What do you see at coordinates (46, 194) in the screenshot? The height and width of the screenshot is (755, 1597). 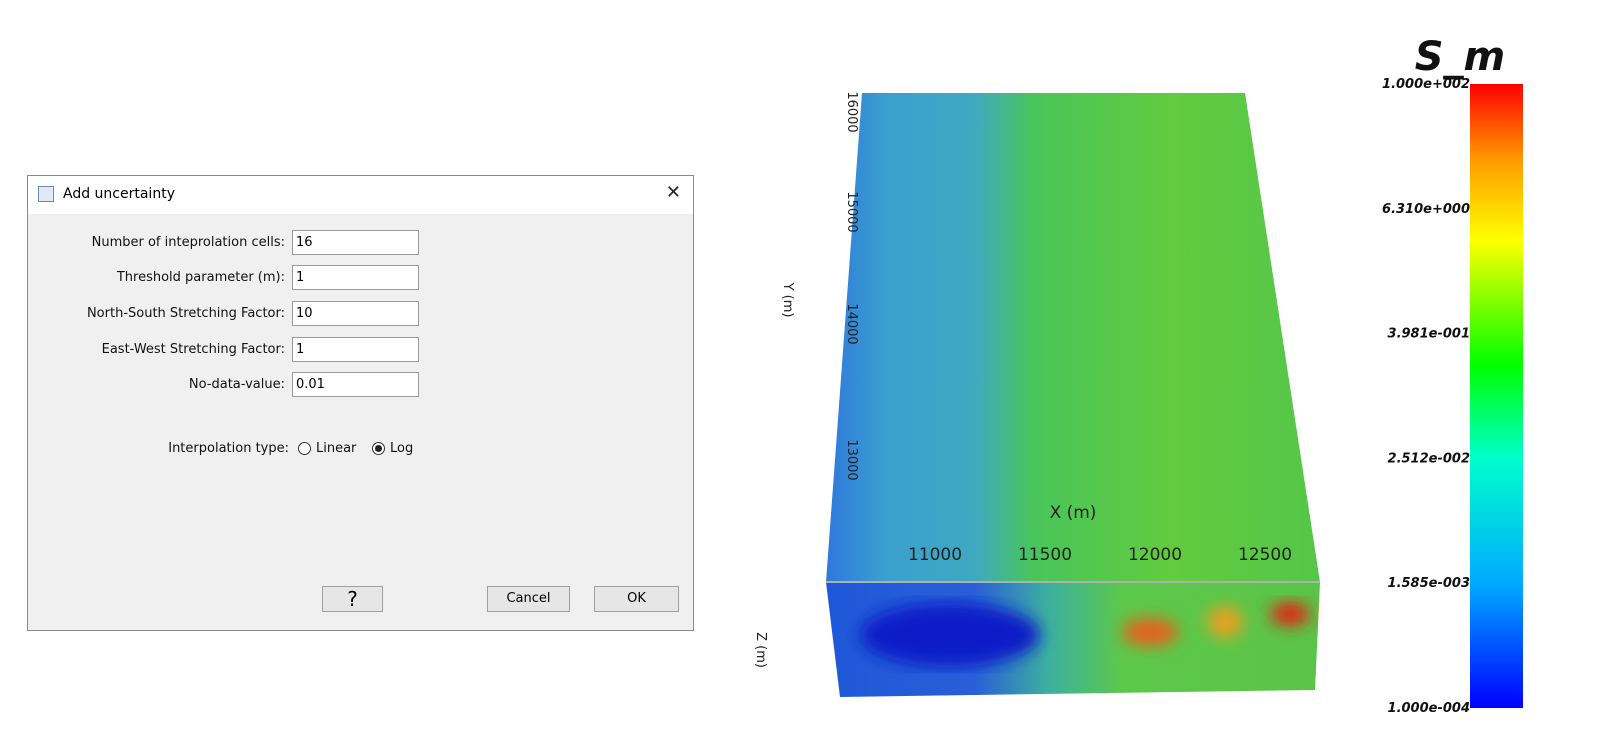 I see `app-icon` at bounding box center [46, 194].